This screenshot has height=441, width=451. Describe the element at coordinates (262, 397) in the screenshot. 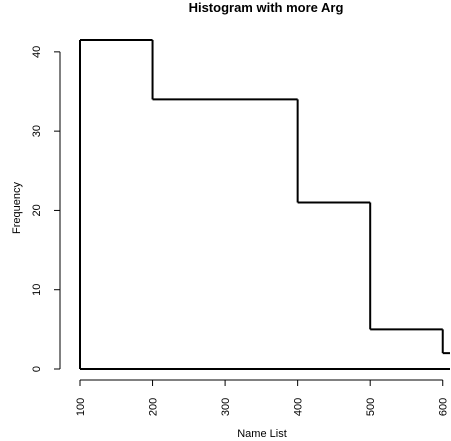

I see `x-axis: 100 200 300 400 500 600` at that location.